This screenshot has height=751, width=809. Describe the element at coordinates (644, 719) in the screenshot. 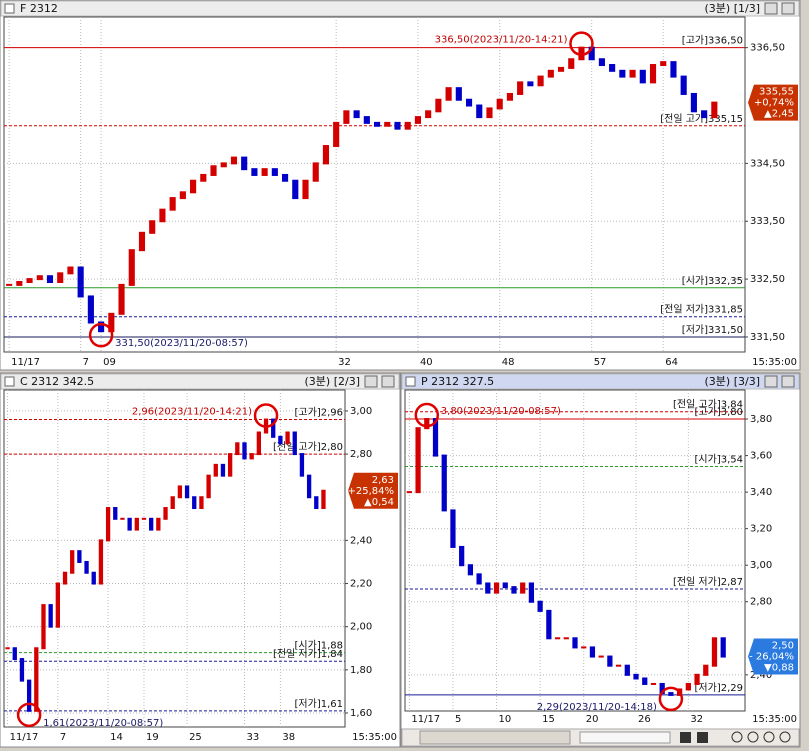

I see `x-tick-label: 26` at that location.